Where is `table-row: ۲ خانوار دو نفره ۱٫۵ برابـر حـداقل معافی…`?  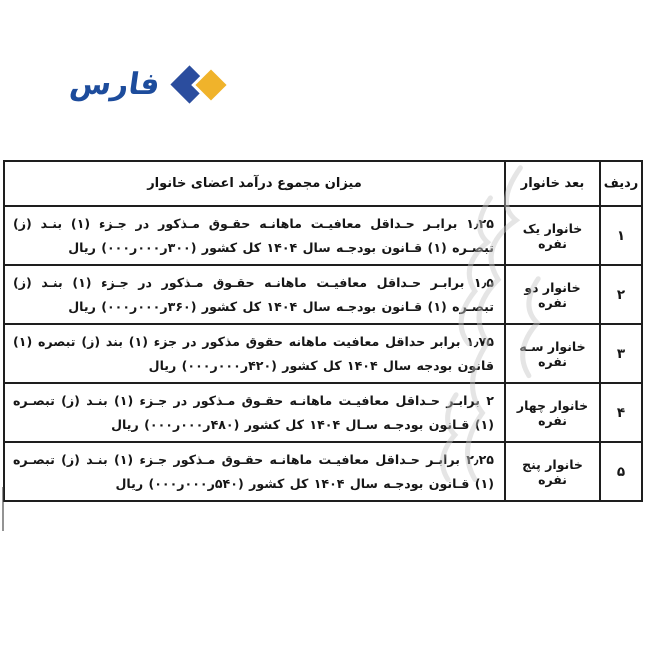
table-row: ۲ خانوار دو نفره ۱٫۵ برابـر حـداقل معافی… is located at coordinates (323, 294).